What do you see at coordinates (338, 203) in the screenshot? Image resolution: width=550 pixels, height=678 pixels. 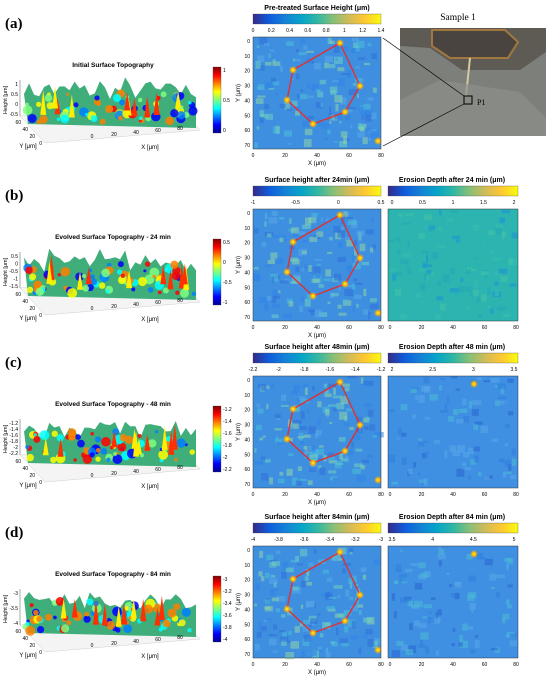 I see `colorbar-tick-label: 0` at bounding box center [338, 203].